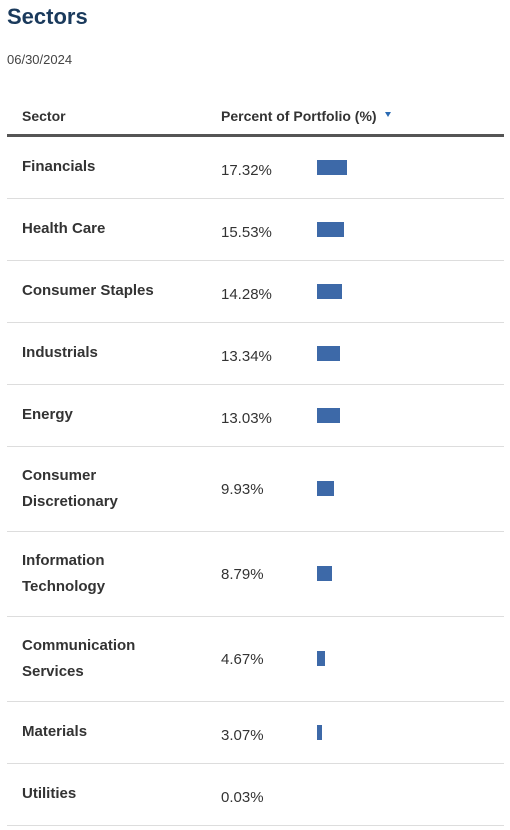 This screenshot has width=510, height=830. I want to click on sector-name: Communication Services, so click(79, 658).